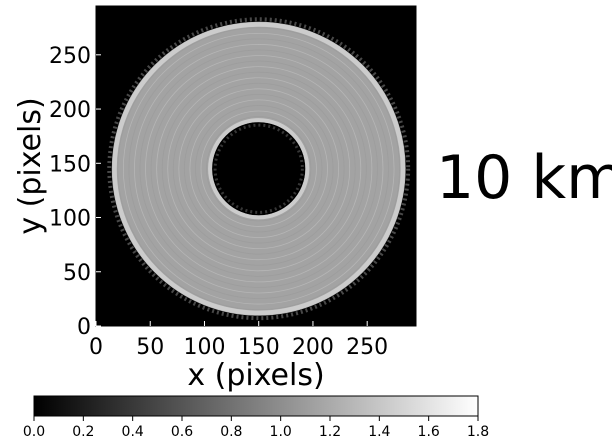 The width and height of the screenshot is (612, 439). Describe the element at coordinates (77, 273) in the screenshot. I see `y-tick-label: 50` at that location.